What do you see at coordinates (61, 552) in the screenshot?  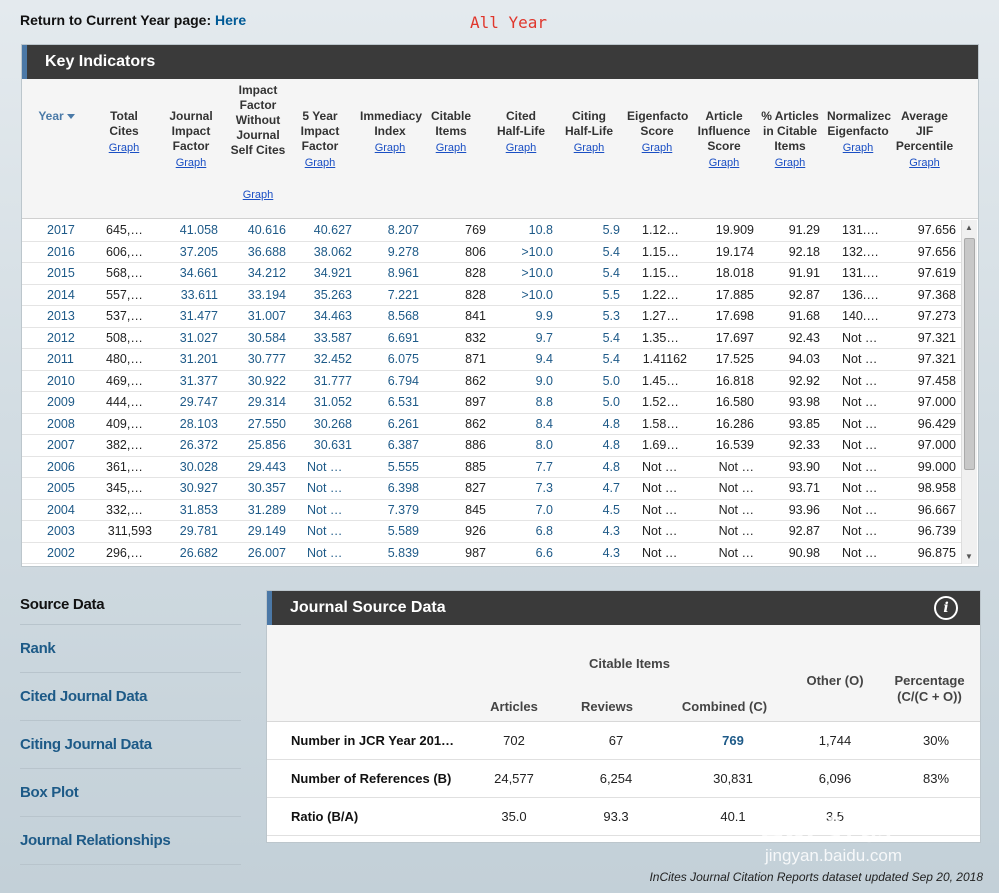 I see `year-cell: 2002` at bounding box center [61, 552].